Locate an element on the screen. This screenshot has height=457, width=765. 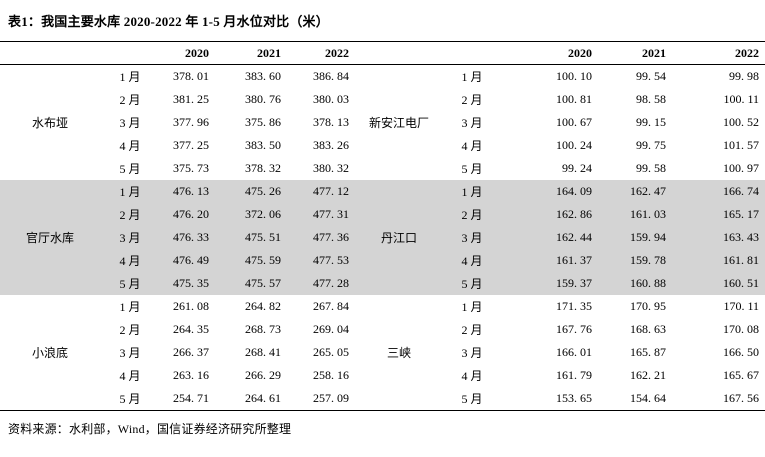
value-cell: 372. 06 is located at coordinates (251, 214).